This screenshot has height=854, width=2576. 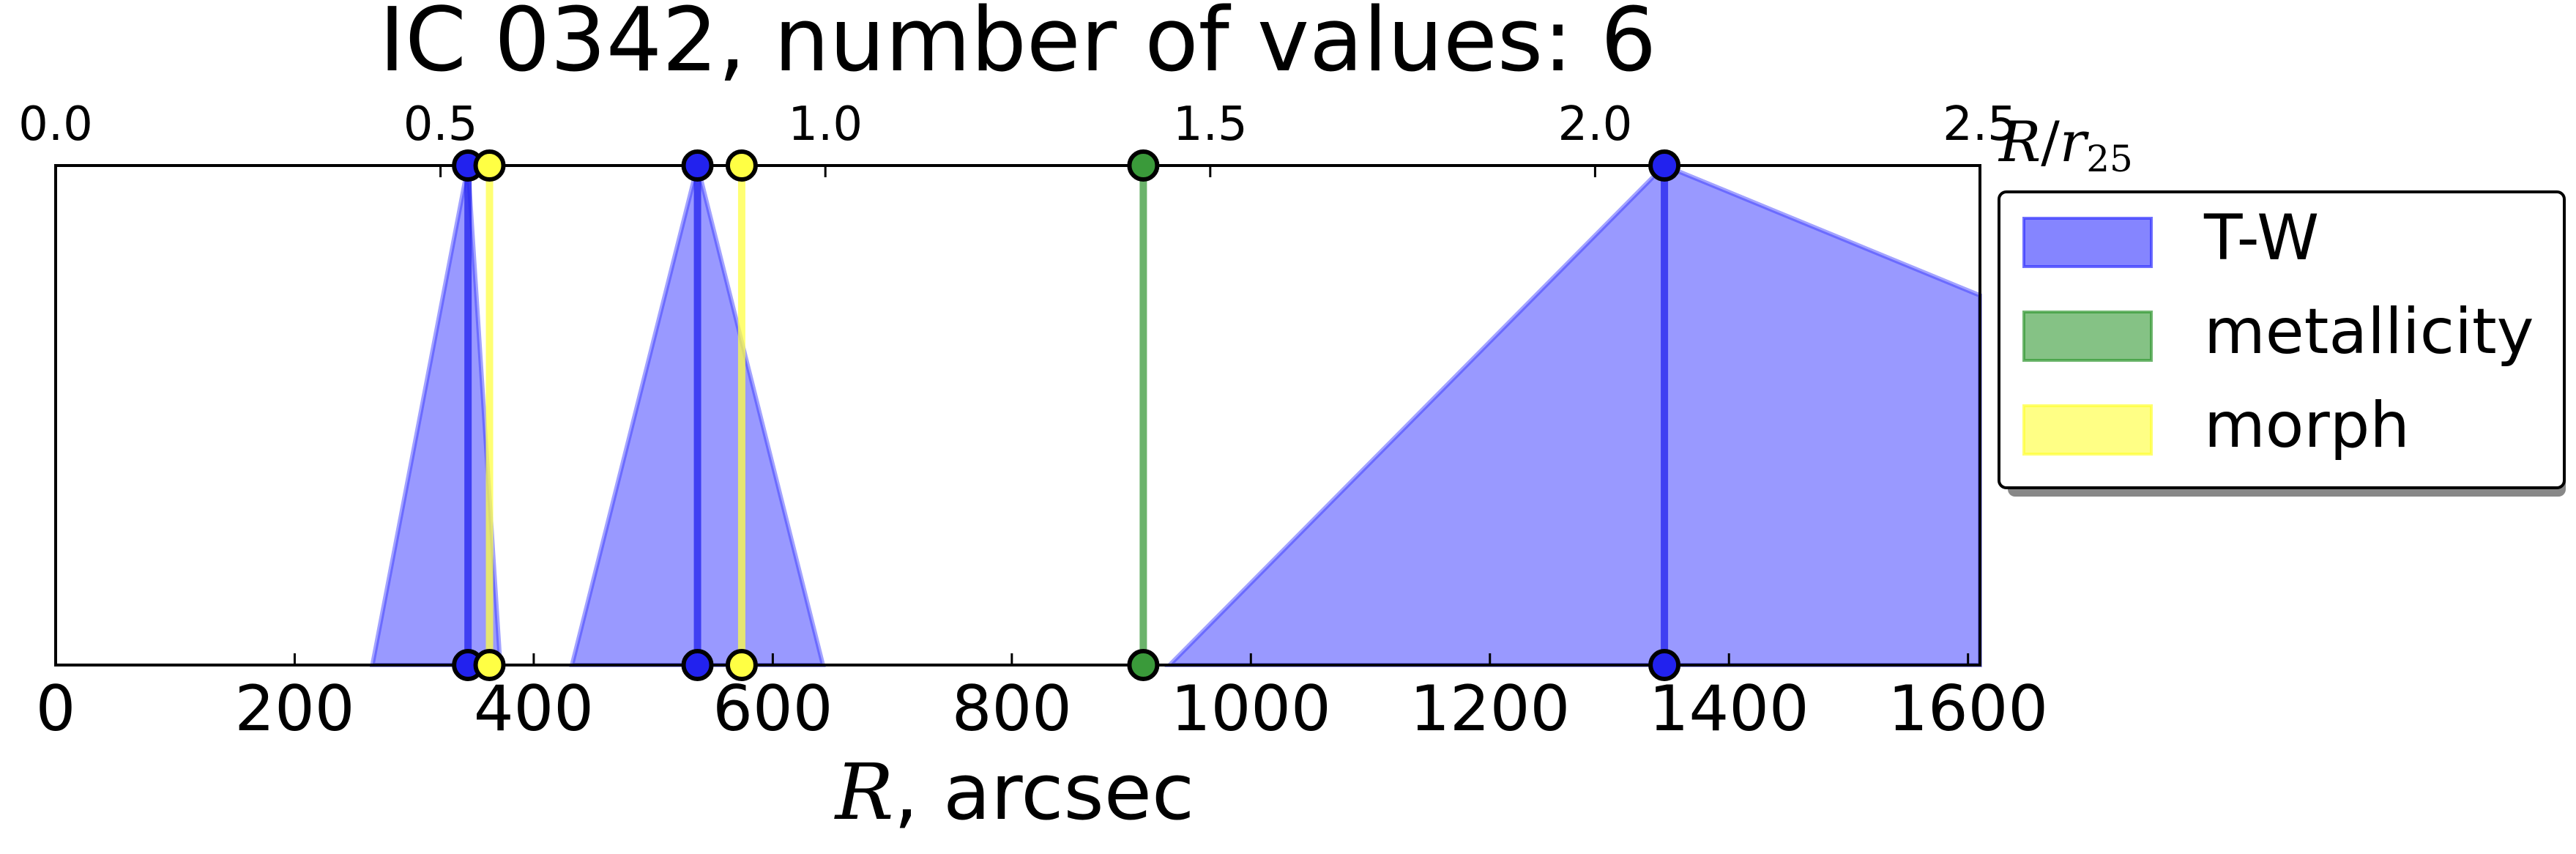 What do you see at coordinates (1595, 124) in the screenshot?
I see `top-x-tick-label-4: 2.0` at bounding box center [1595, 124].